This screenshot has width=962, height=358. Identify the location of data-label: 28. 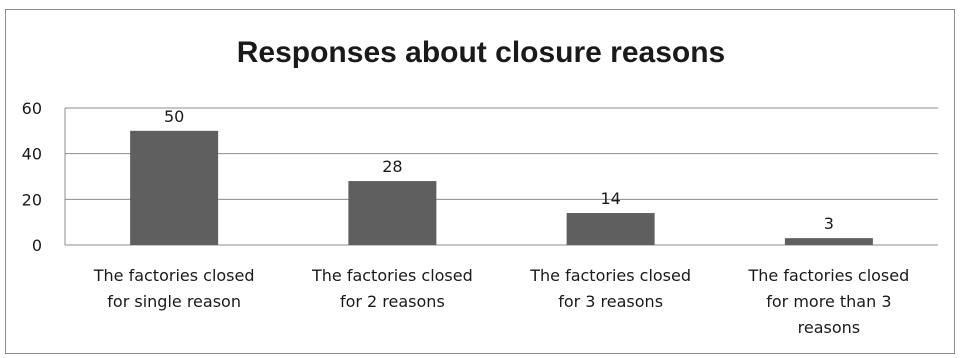
(392, 166).